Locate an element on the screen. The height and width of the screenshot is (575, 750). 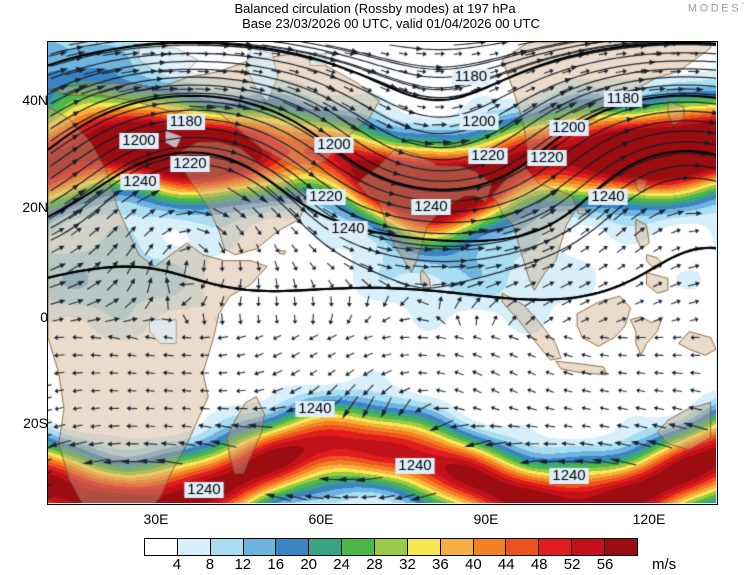
colorbar-tick-8: 8 is located at coordinates (210, 564).